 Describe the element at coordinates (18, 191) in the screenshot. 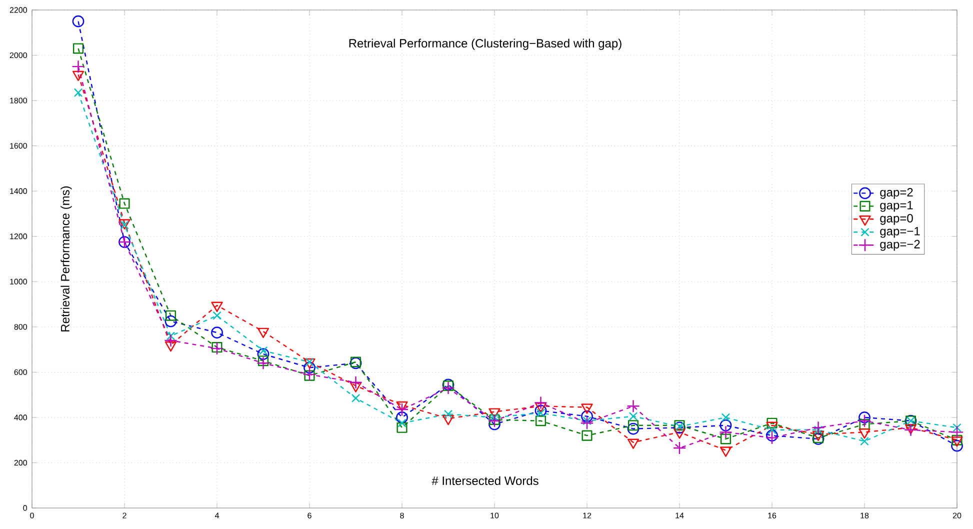

I see `y-tick-label: 1400` at that location.